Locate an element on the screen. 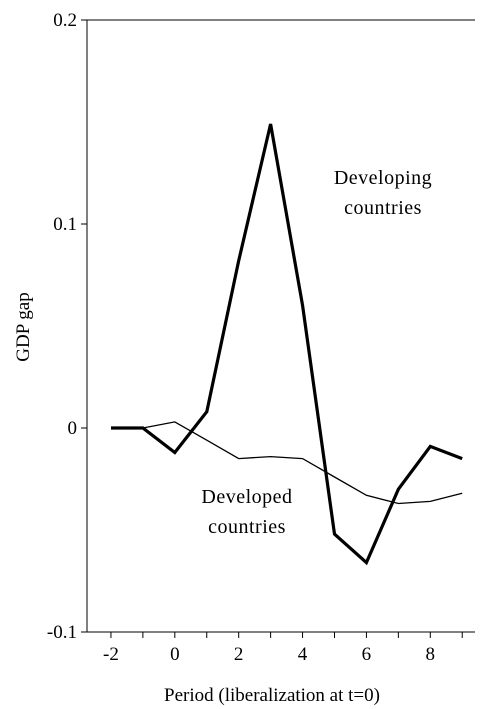 This screenshot has width=490, height=709. y-tick-label: 0.2 is located at coordinates (65, 20).